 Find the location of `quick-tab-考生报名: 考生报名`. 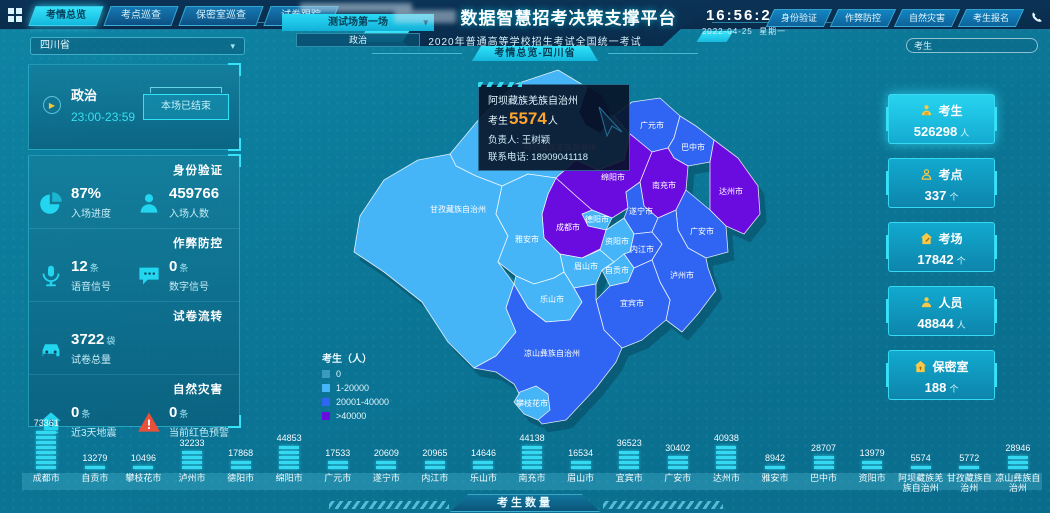

quick-tab-考生报名: 考生报名 is located at coordinates (991, 18).